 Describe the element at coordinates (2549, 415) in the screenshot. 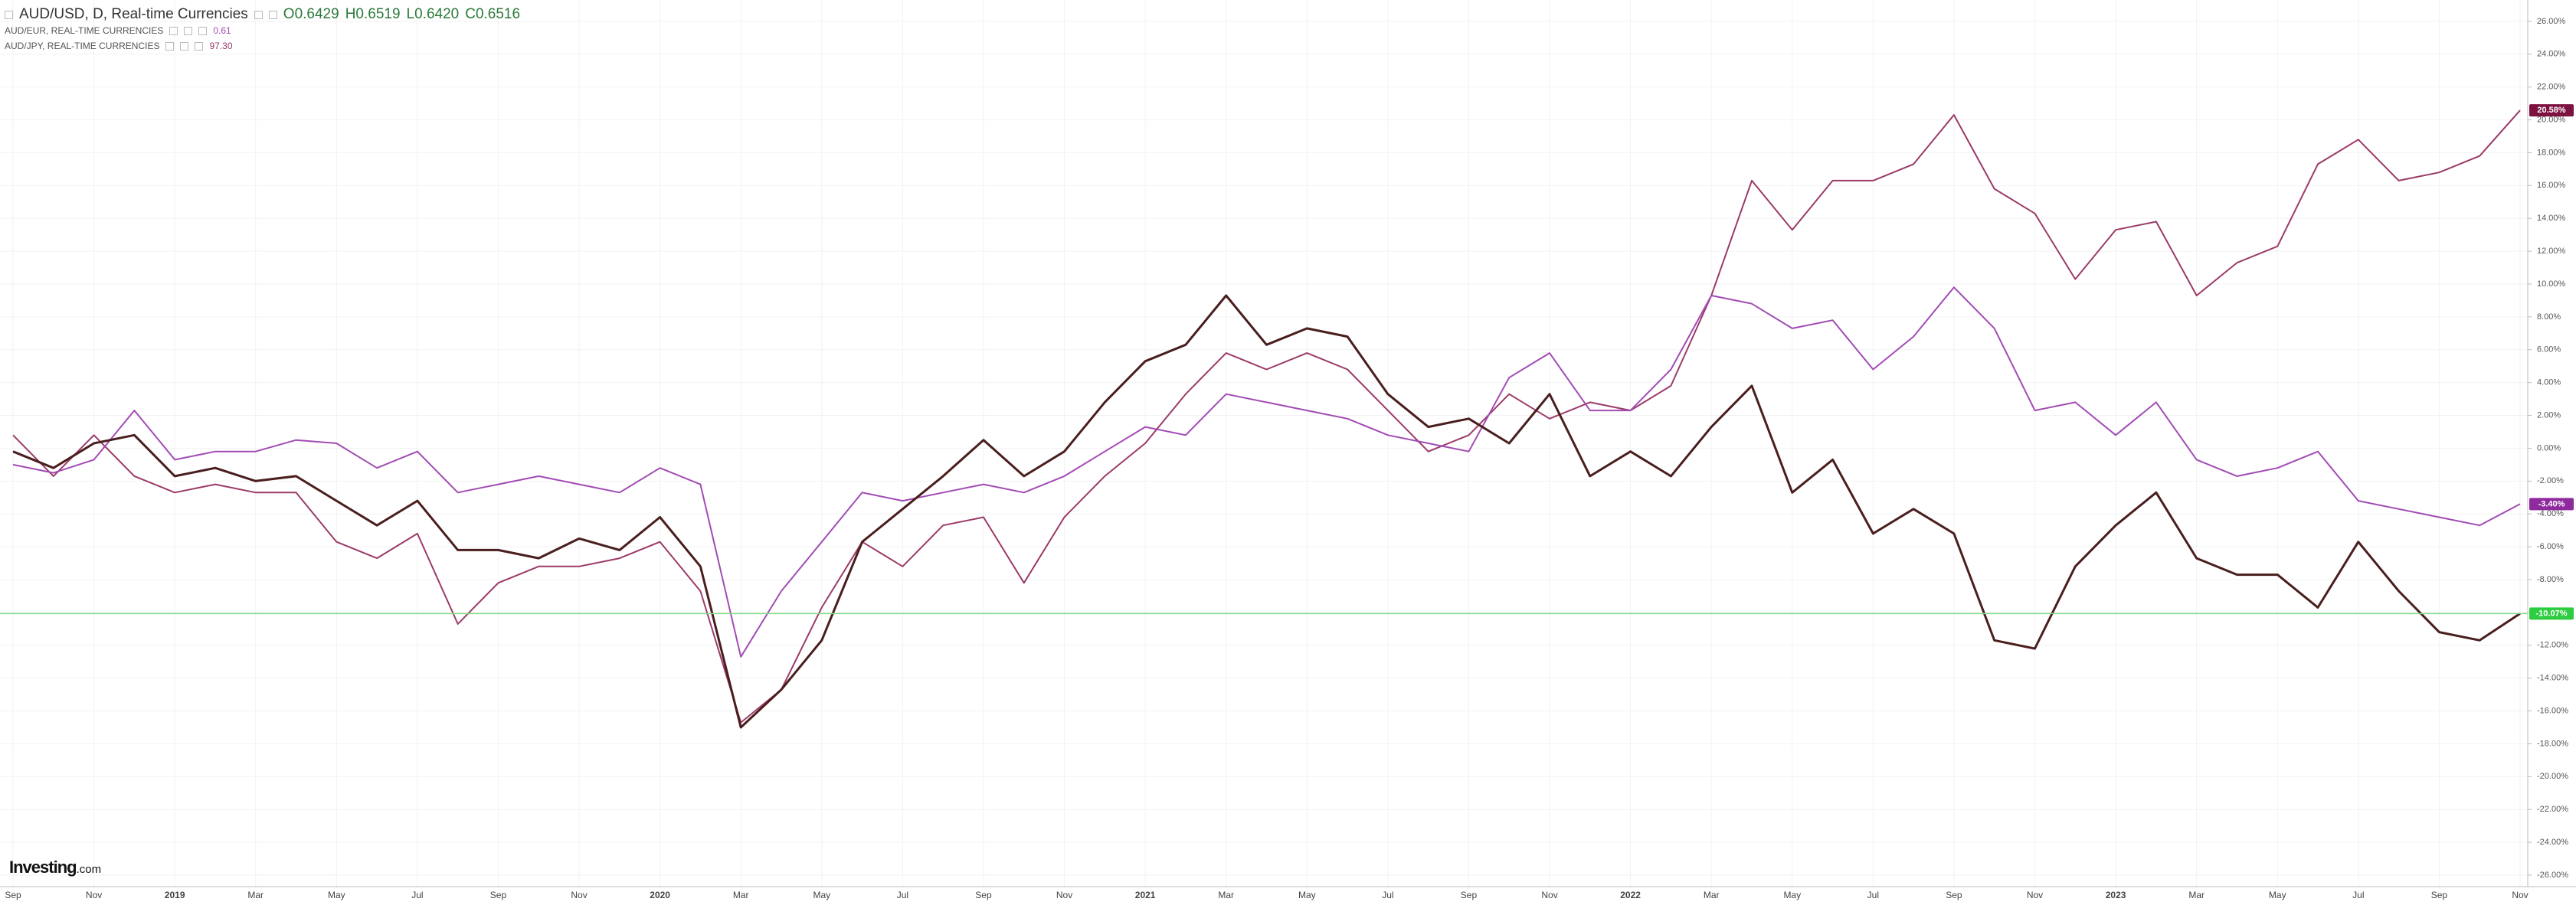

I see `y-tick-label: 2.00%` at that location.